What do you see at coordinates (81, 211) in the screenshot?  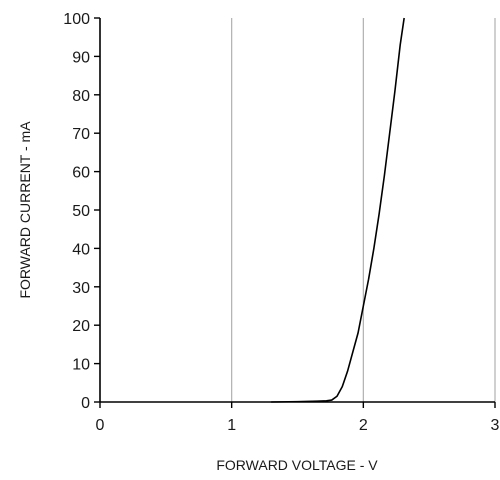 I see `y-tick-label: 50` at bounding box center [81, 211].